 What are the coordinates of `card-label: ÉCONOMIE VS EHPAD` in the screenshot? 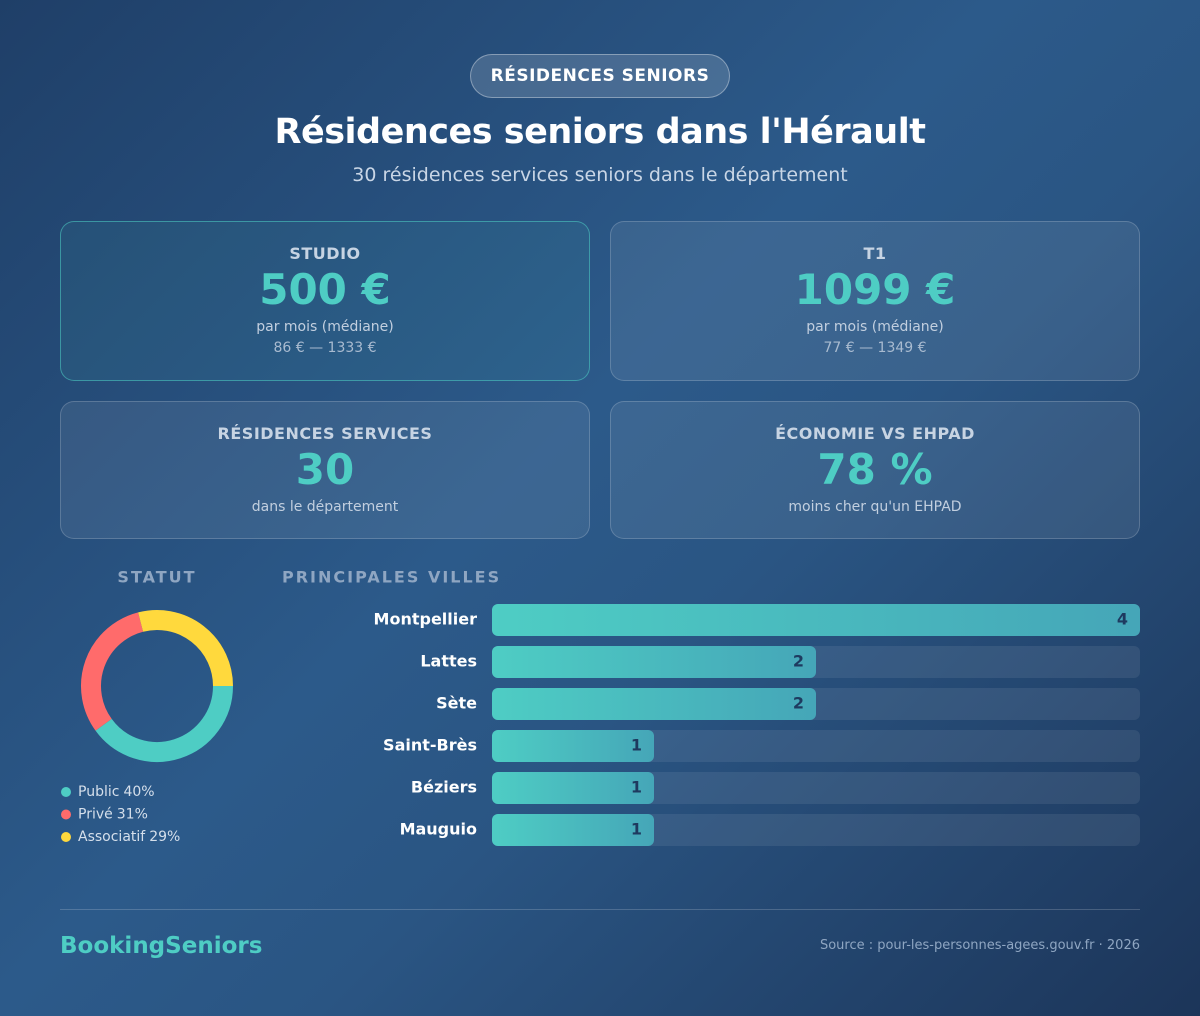 It's located at (875, 433).